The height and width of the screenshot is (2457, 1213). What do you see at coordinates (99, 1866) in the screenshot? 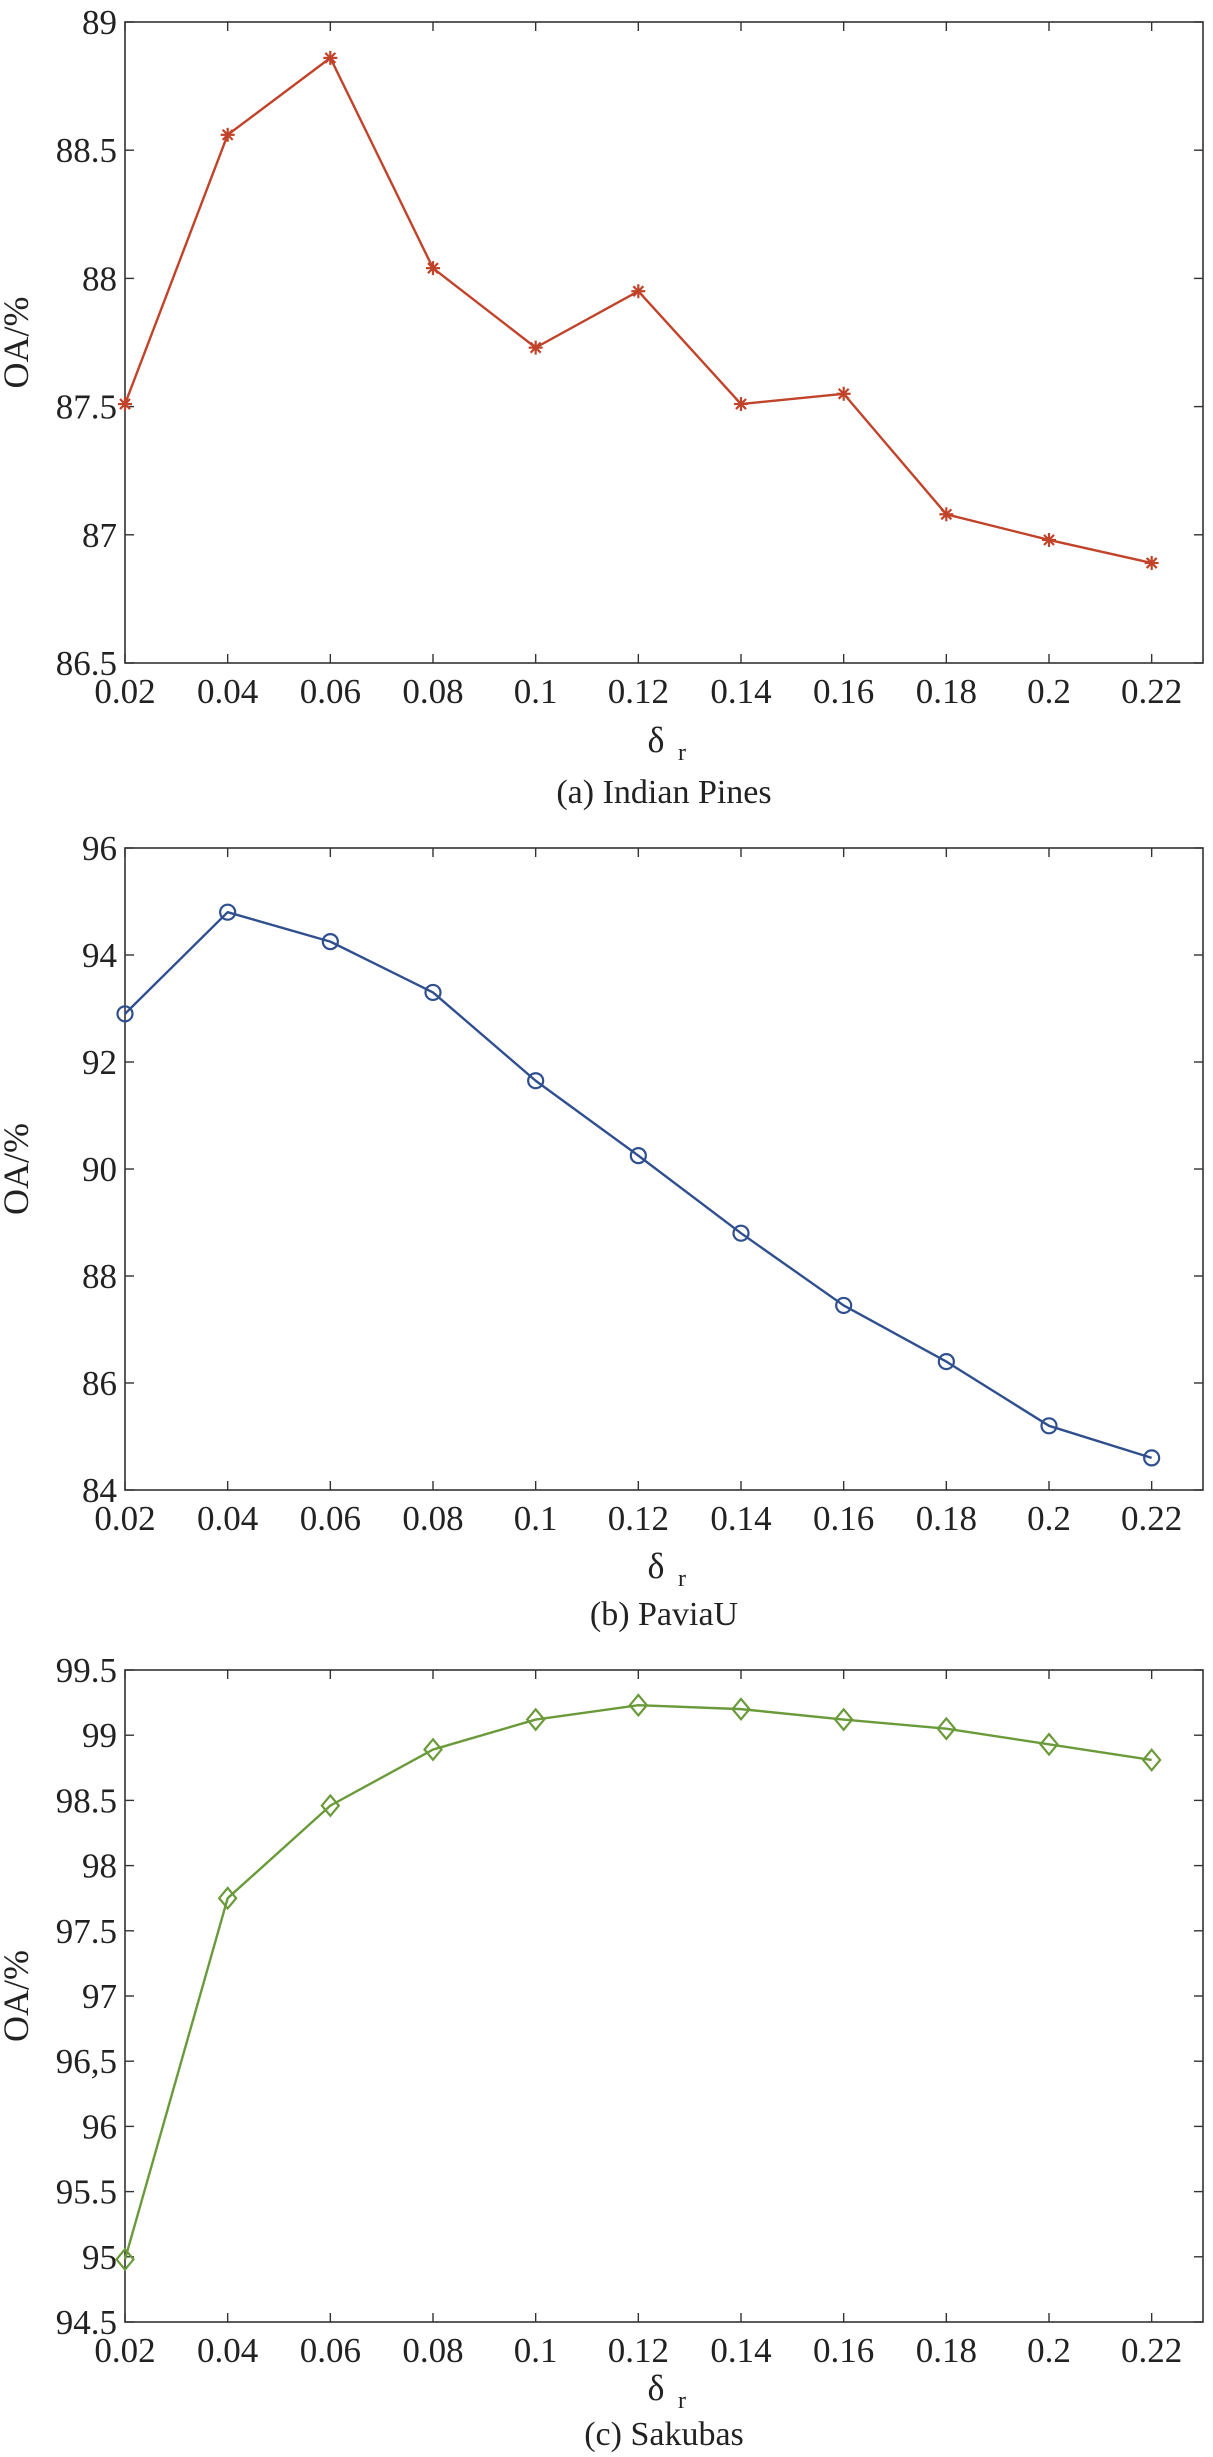
I see `y-tick-label: 98` at bounding box center [99, 1866].